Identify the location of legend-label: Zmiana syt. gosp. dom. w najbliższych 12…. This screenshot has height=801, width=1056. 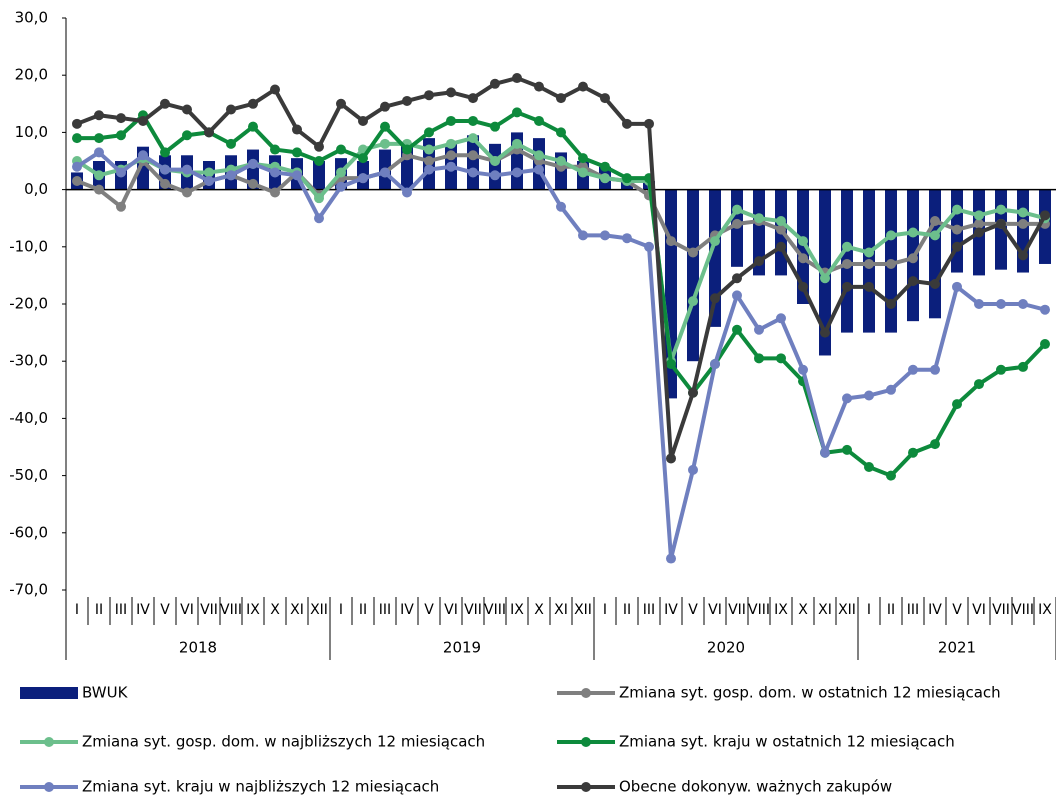
(283, 742).